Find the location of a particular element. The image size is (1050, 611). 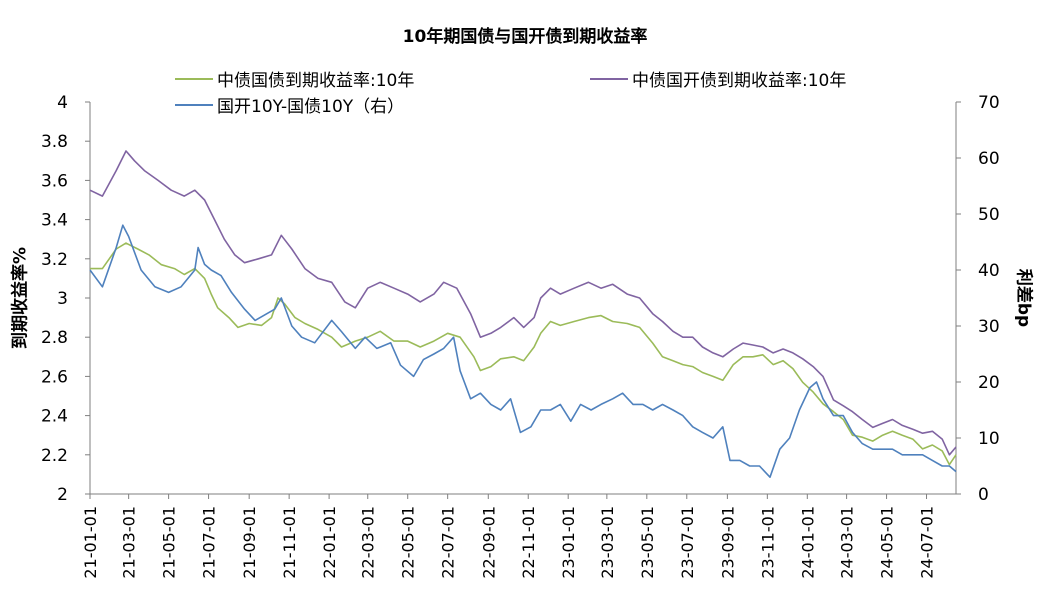

x-tick-label: 21-11-01 is located at coordinates (289, 542).